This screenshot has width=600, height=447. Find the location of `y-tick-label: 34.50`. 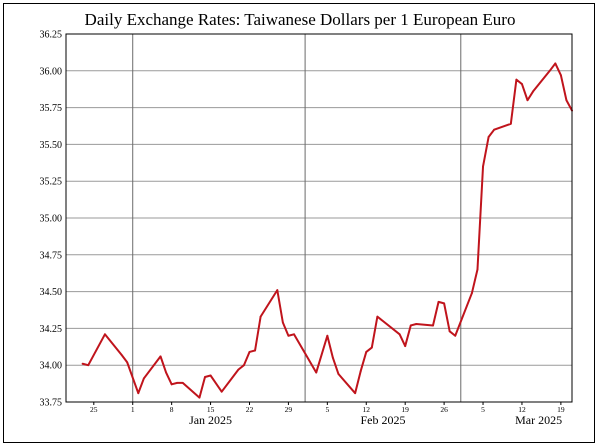

y-tick-label: 34.50 is located at coordinates (51, 292).